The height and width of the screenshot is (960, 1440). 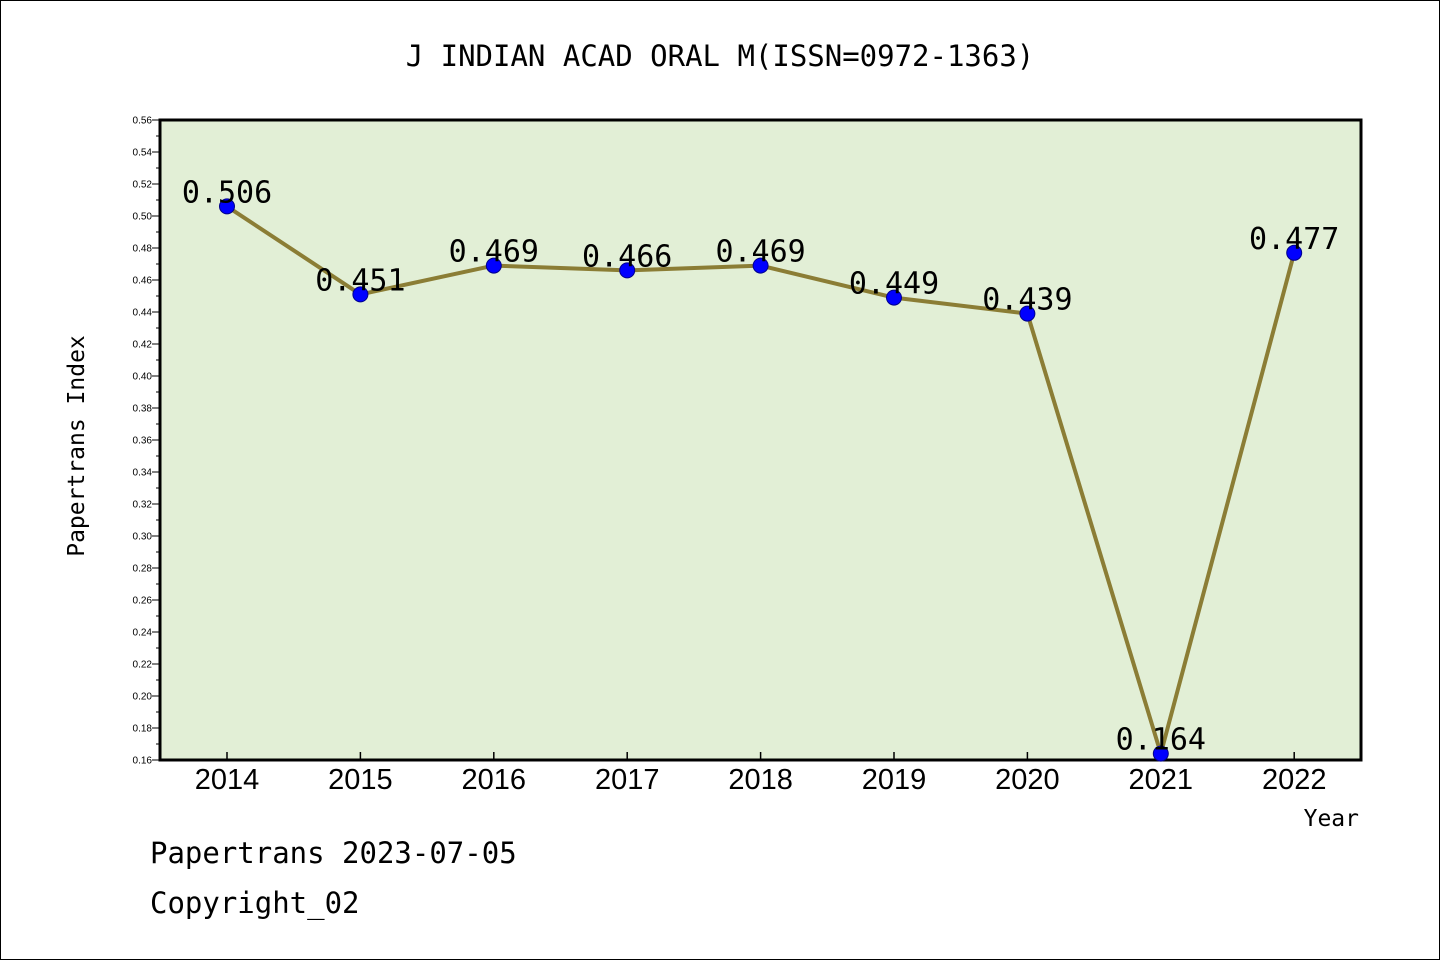 What do you see at coordinates (143, 633) in the screenshot?
I see `y-tick-label: 0.24` at bounding box center [143, 633].